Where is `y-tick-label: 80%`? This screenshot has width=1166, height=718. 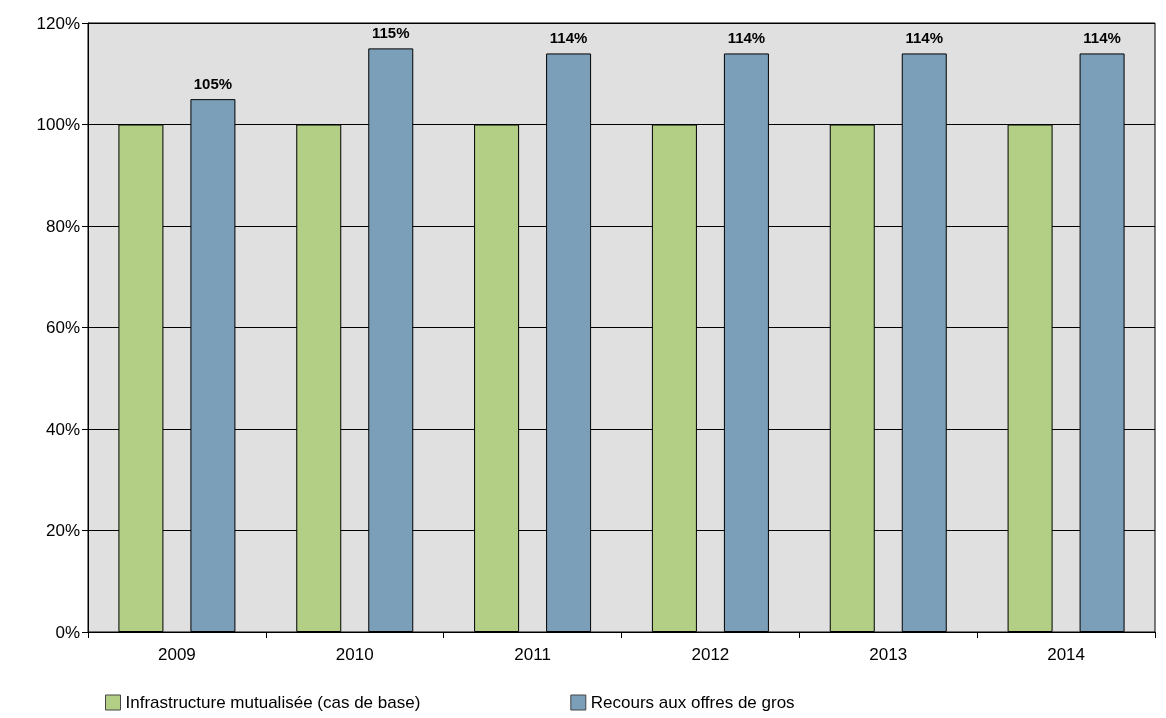 y-tick-label: 80% is located at coordinates (62, 226).